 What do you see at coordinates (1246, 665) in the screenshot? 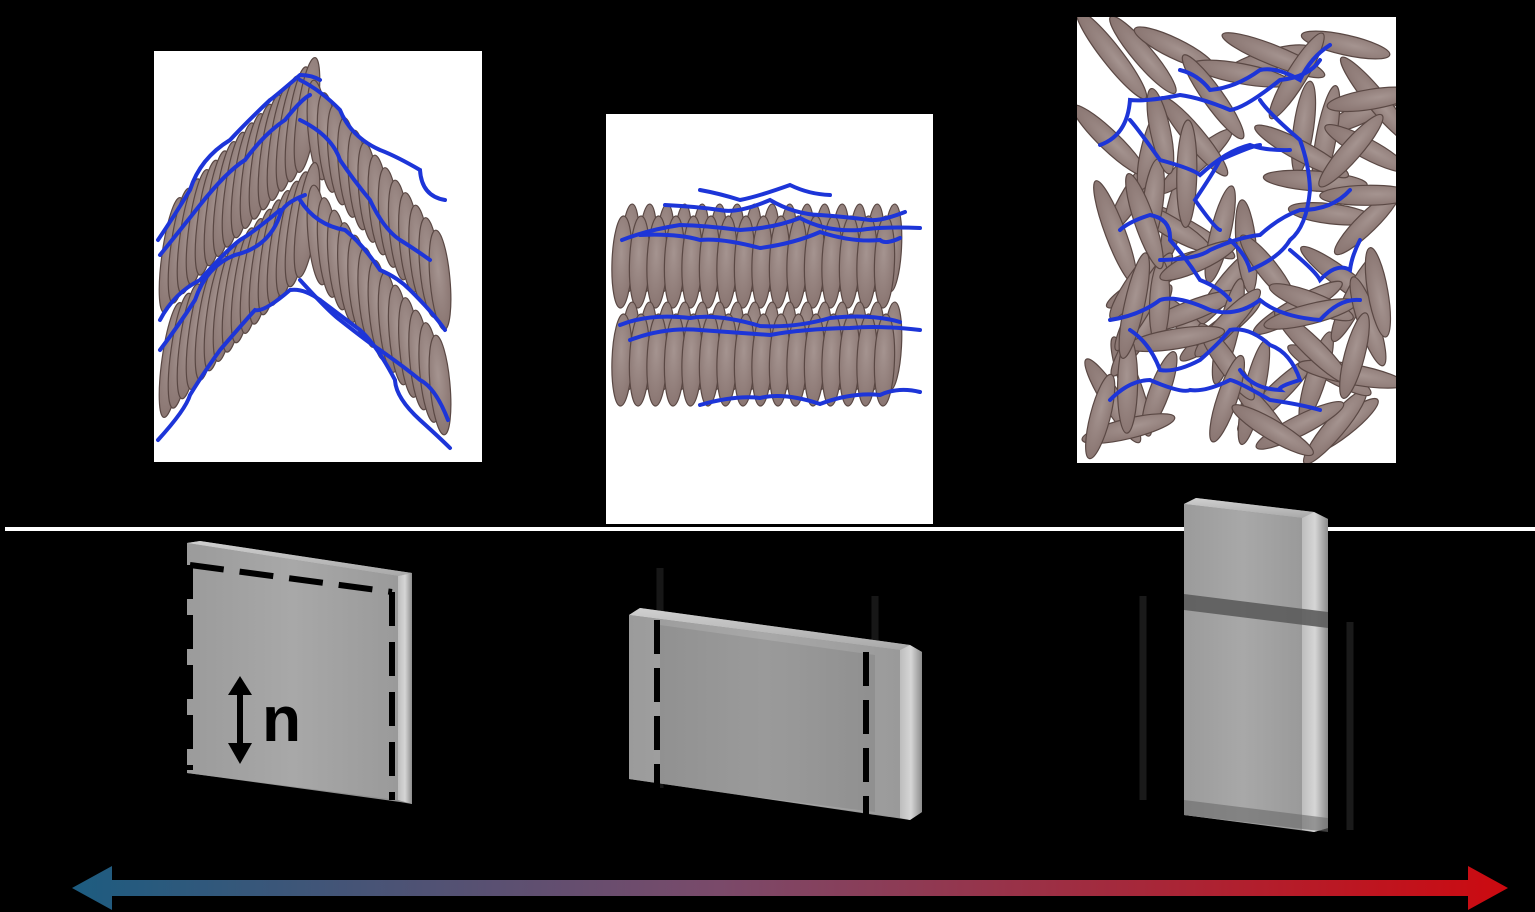
I see `tall-film-icon` at bounding box center [1246, 665].